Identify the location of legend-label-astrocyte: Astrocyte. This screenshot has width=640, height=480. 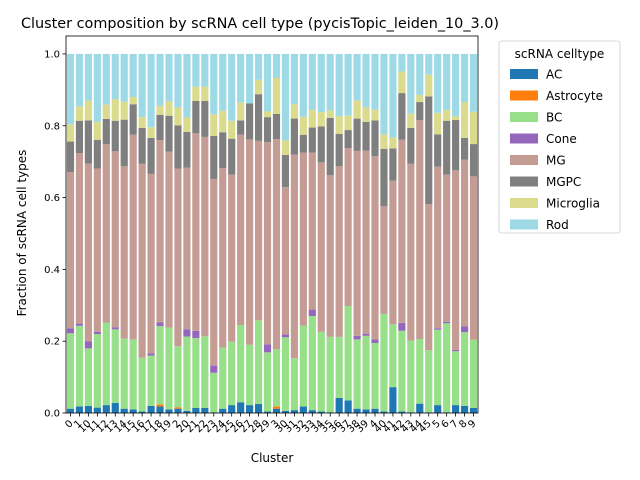
(574, 96).